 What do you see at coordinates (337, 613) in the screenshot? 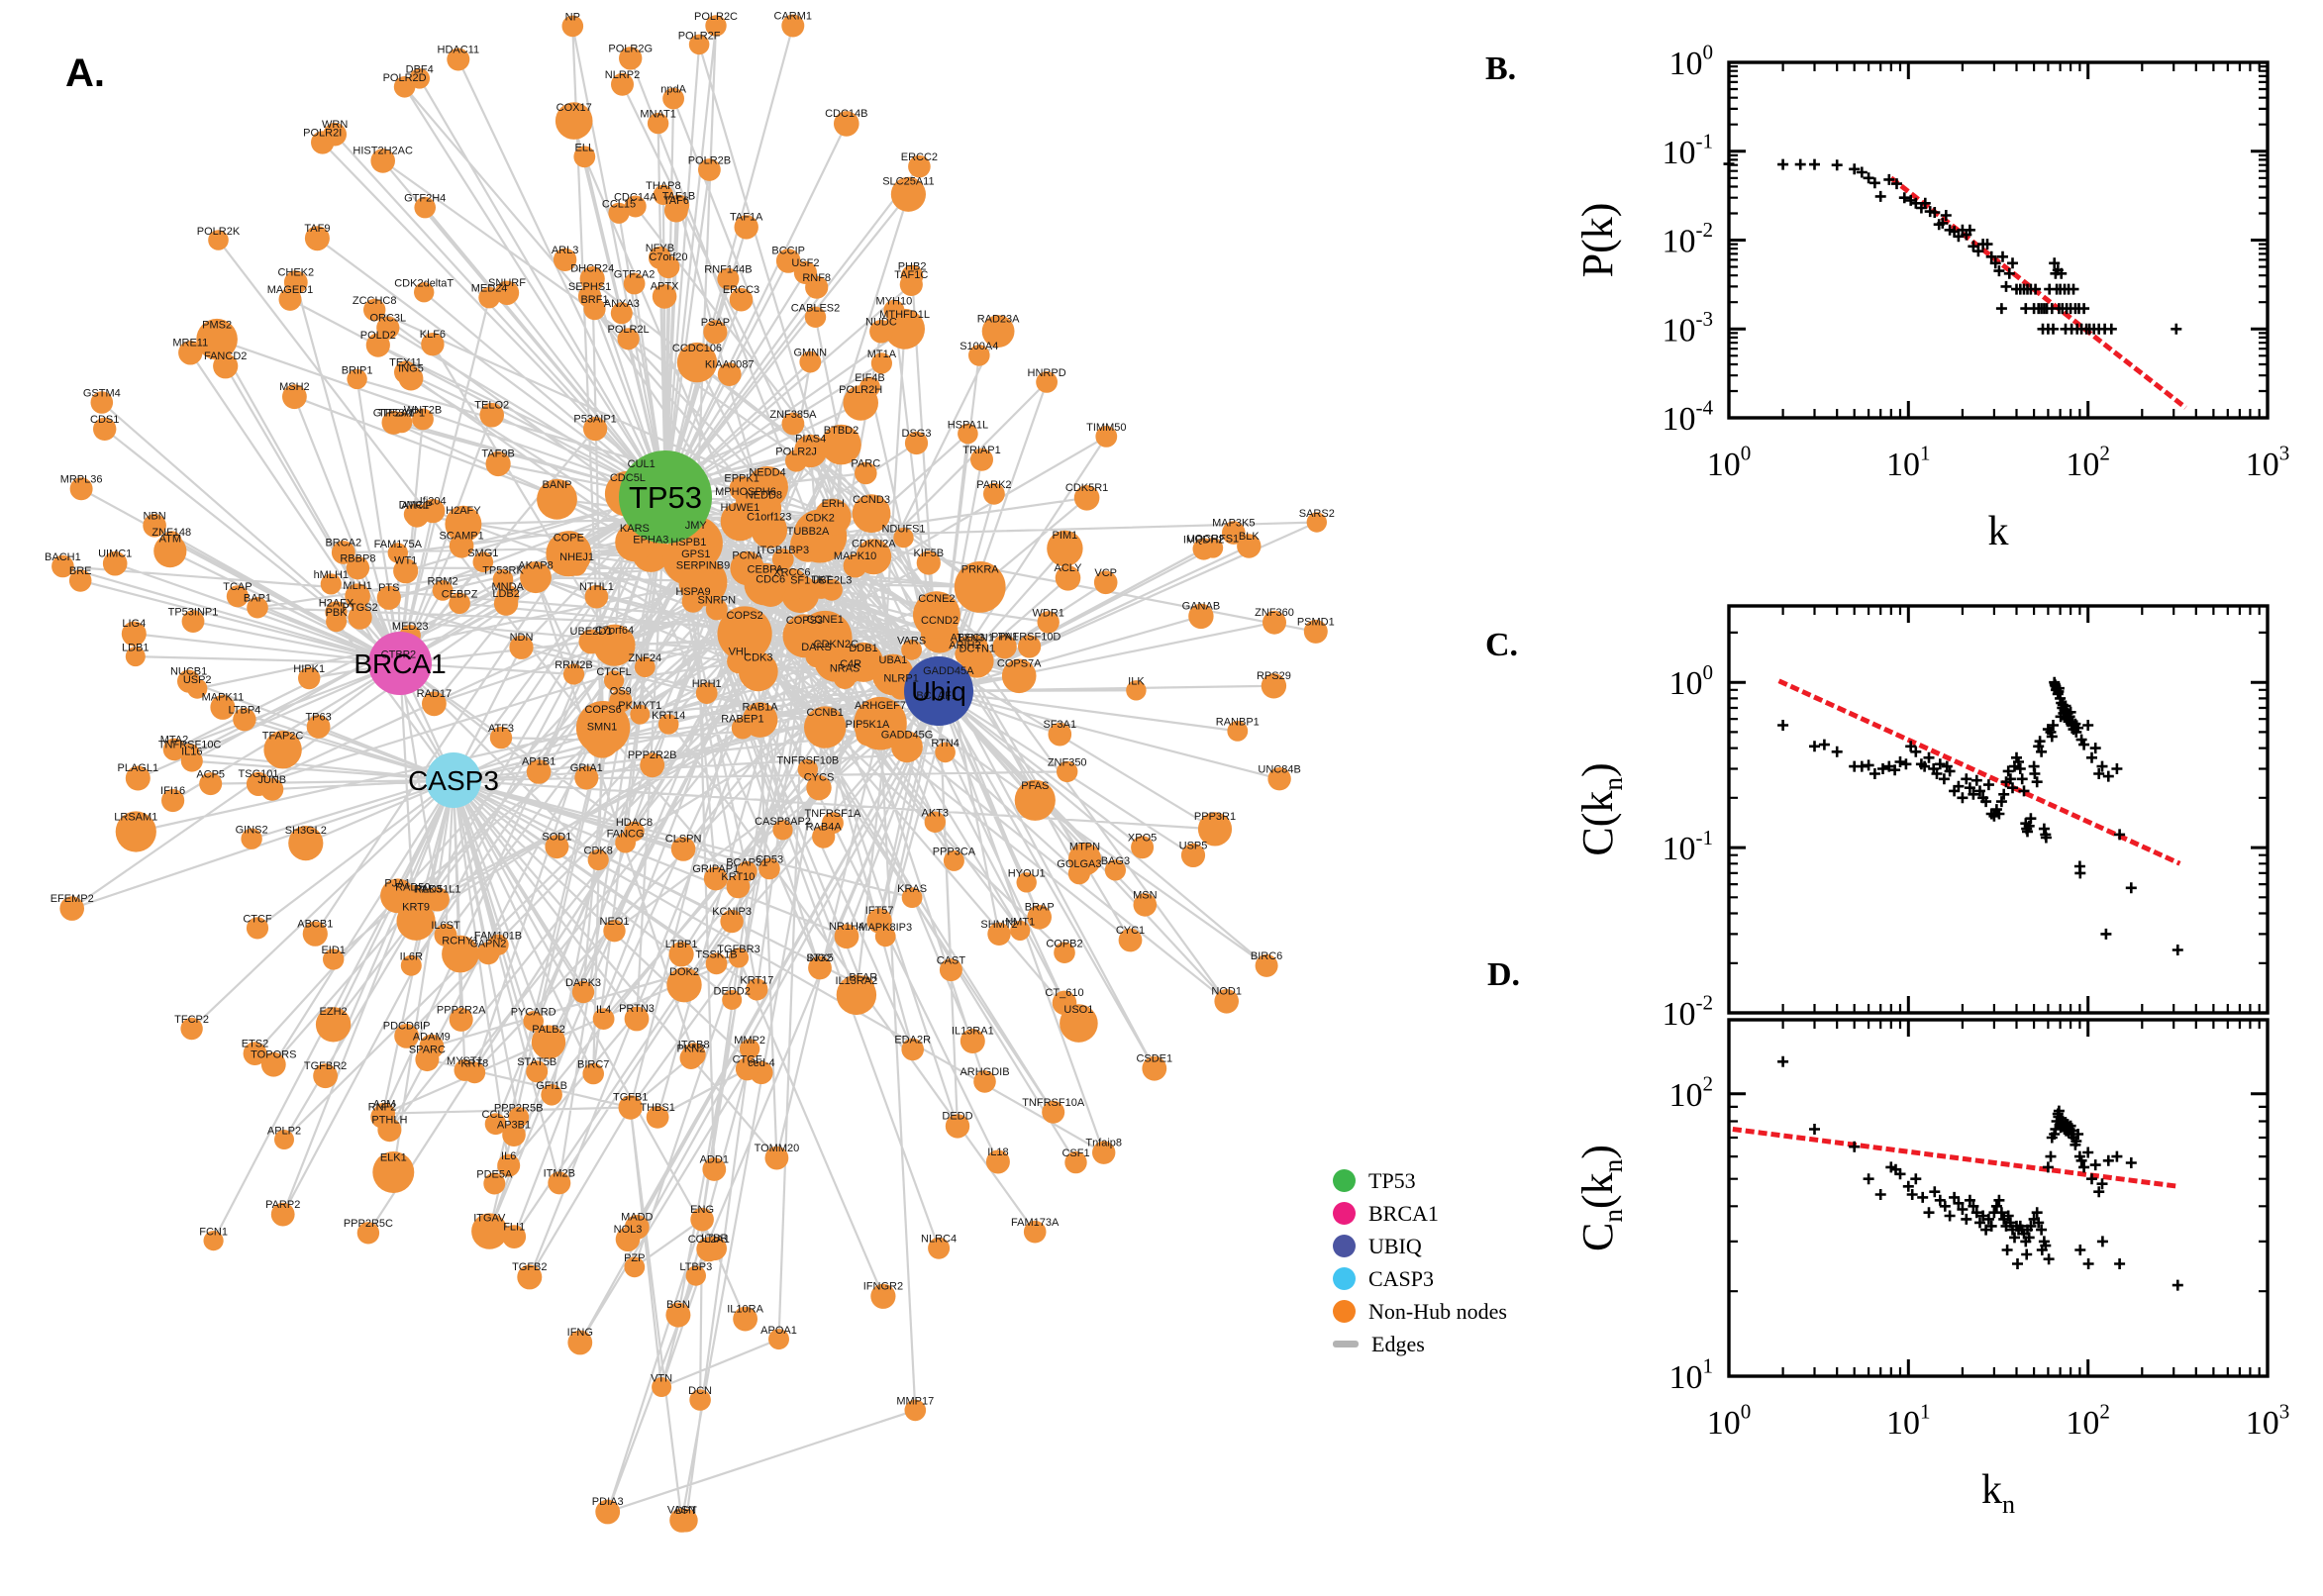
I see `node-label: PBK` at bounding box center [337, 613].